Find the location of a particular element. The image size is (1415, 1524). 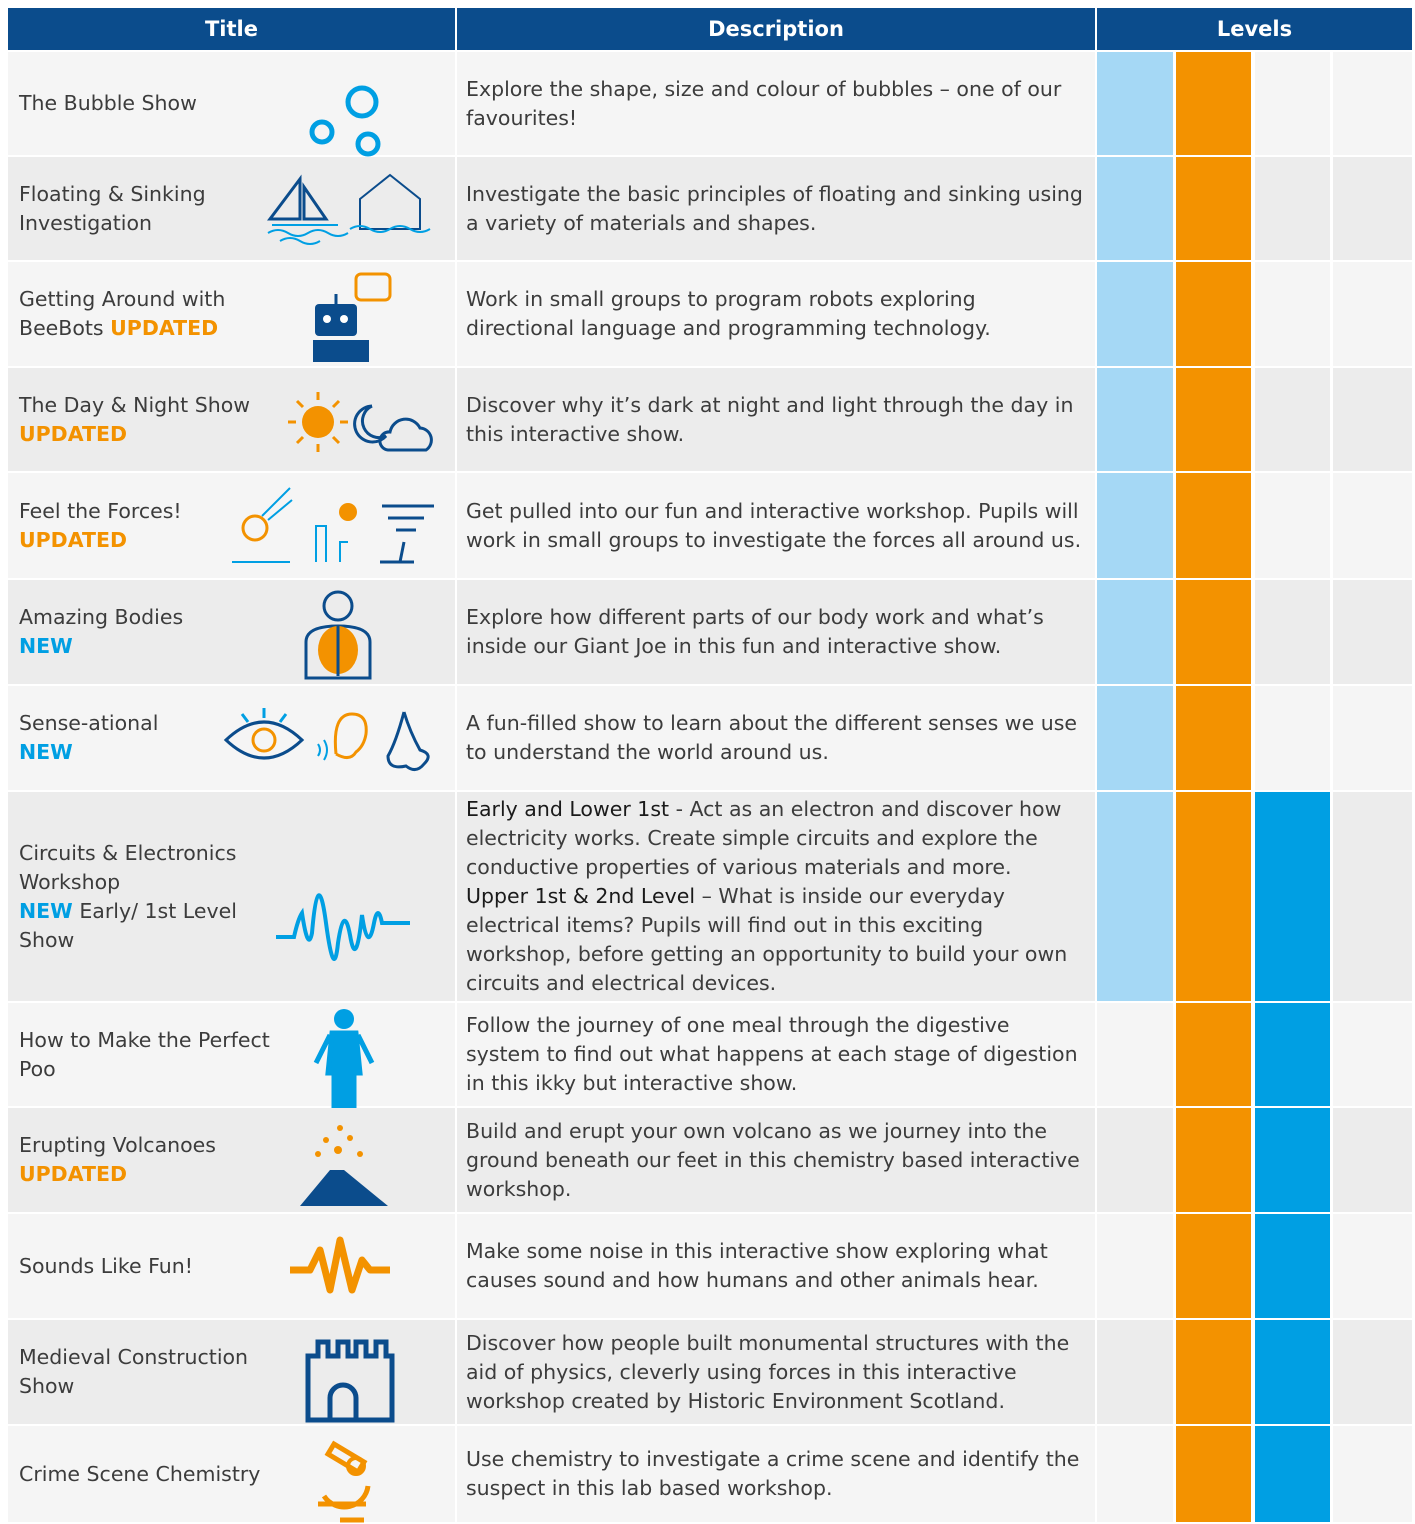

title: Floating & Sinking Investigation is located at coordinates (112, 208).